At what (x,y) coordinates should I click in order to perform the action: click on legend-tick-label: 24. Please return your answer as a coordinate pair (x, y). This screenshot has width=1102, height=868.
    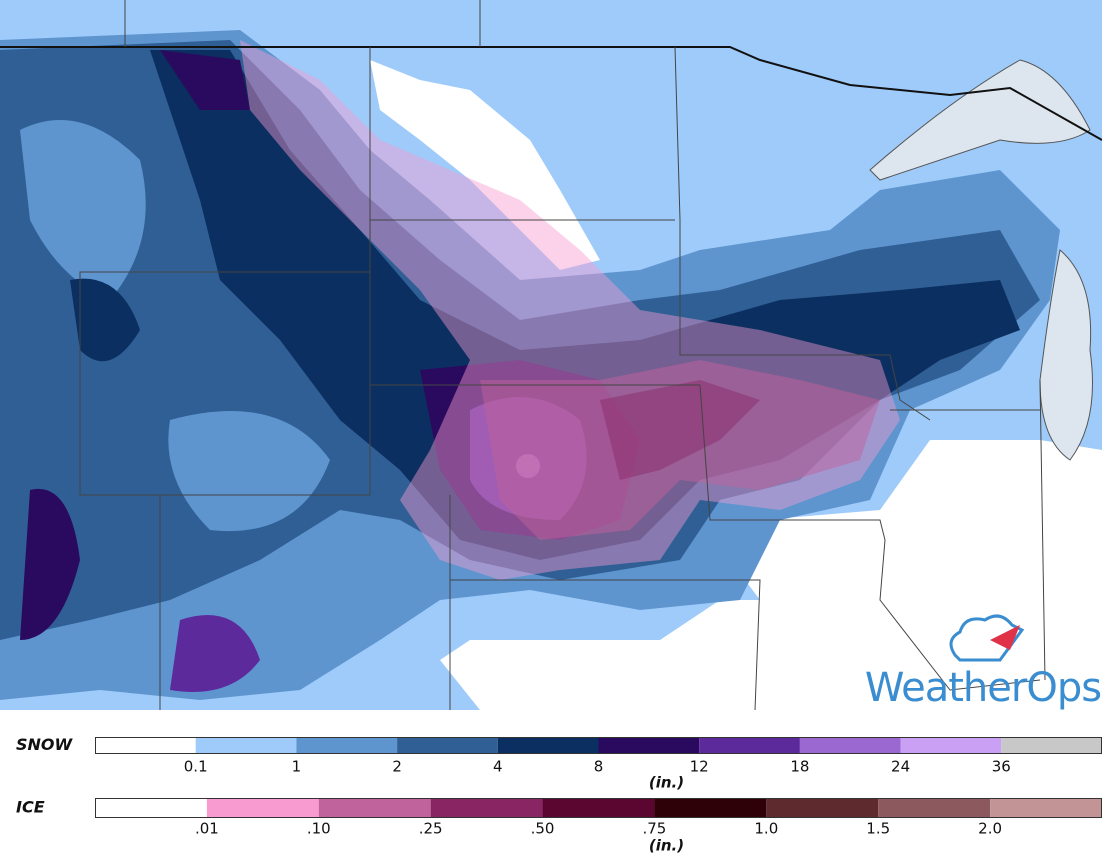
    Looking at the image, I should click on (900, 767).